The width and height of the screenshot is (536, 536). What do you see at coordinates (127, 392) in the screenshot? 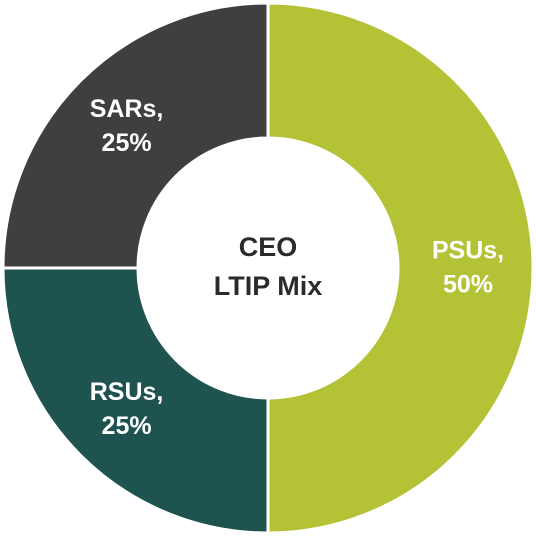
I see `slice-label: RSUs,` at bounding box center [127, 392].